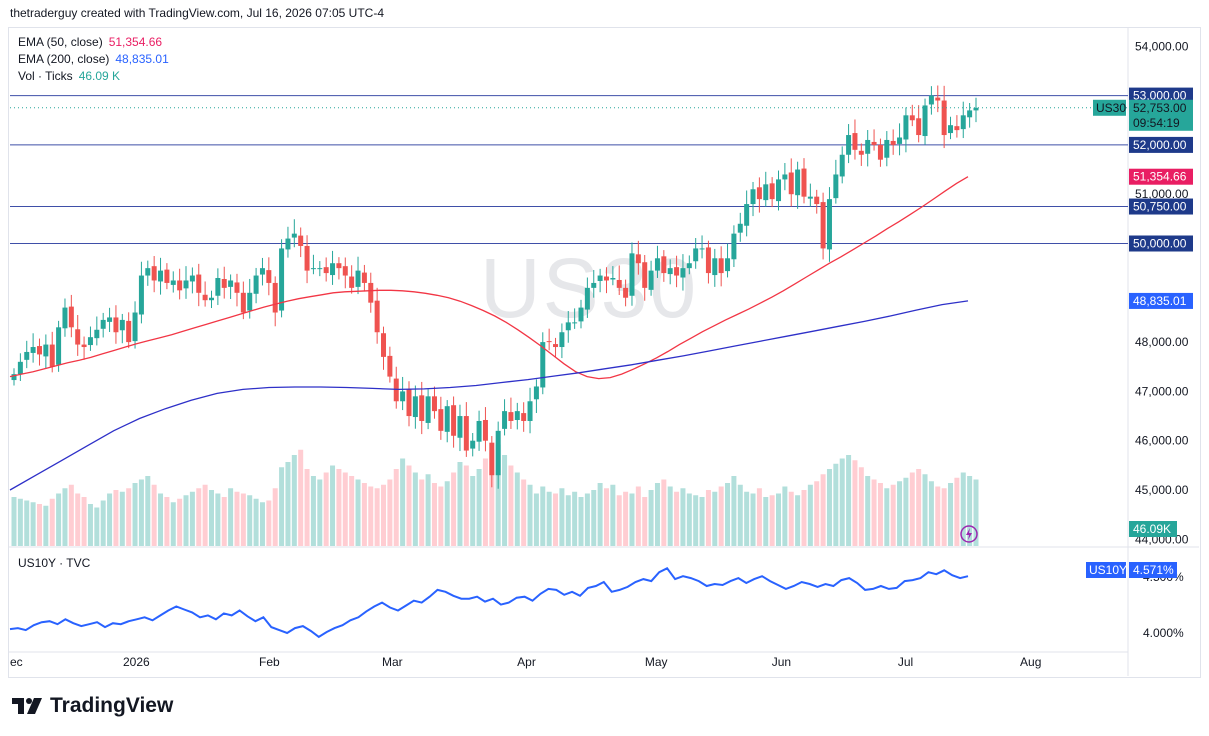  Describe the element at coordinates (1163, 633) in the screenshot. I see `yield-tick-label: 4.000%` at that location.